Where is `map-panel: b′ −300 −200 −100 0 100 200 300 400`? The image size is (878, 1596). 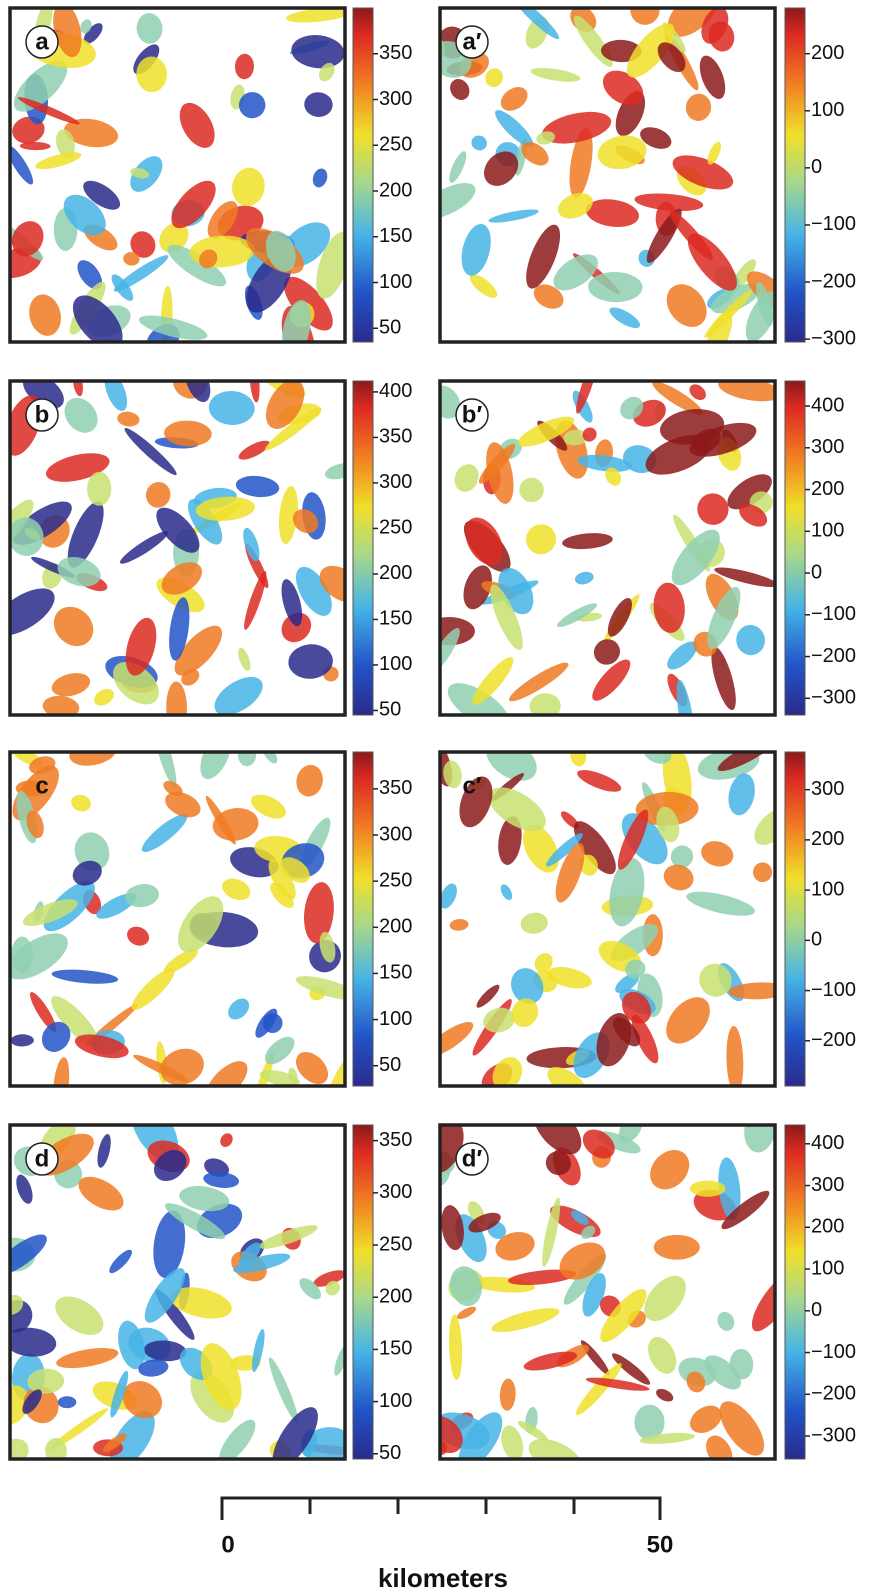
map-panel: b′ −300 −200 −100 0 100 200 300 400 is located at coordinates (647, 548).